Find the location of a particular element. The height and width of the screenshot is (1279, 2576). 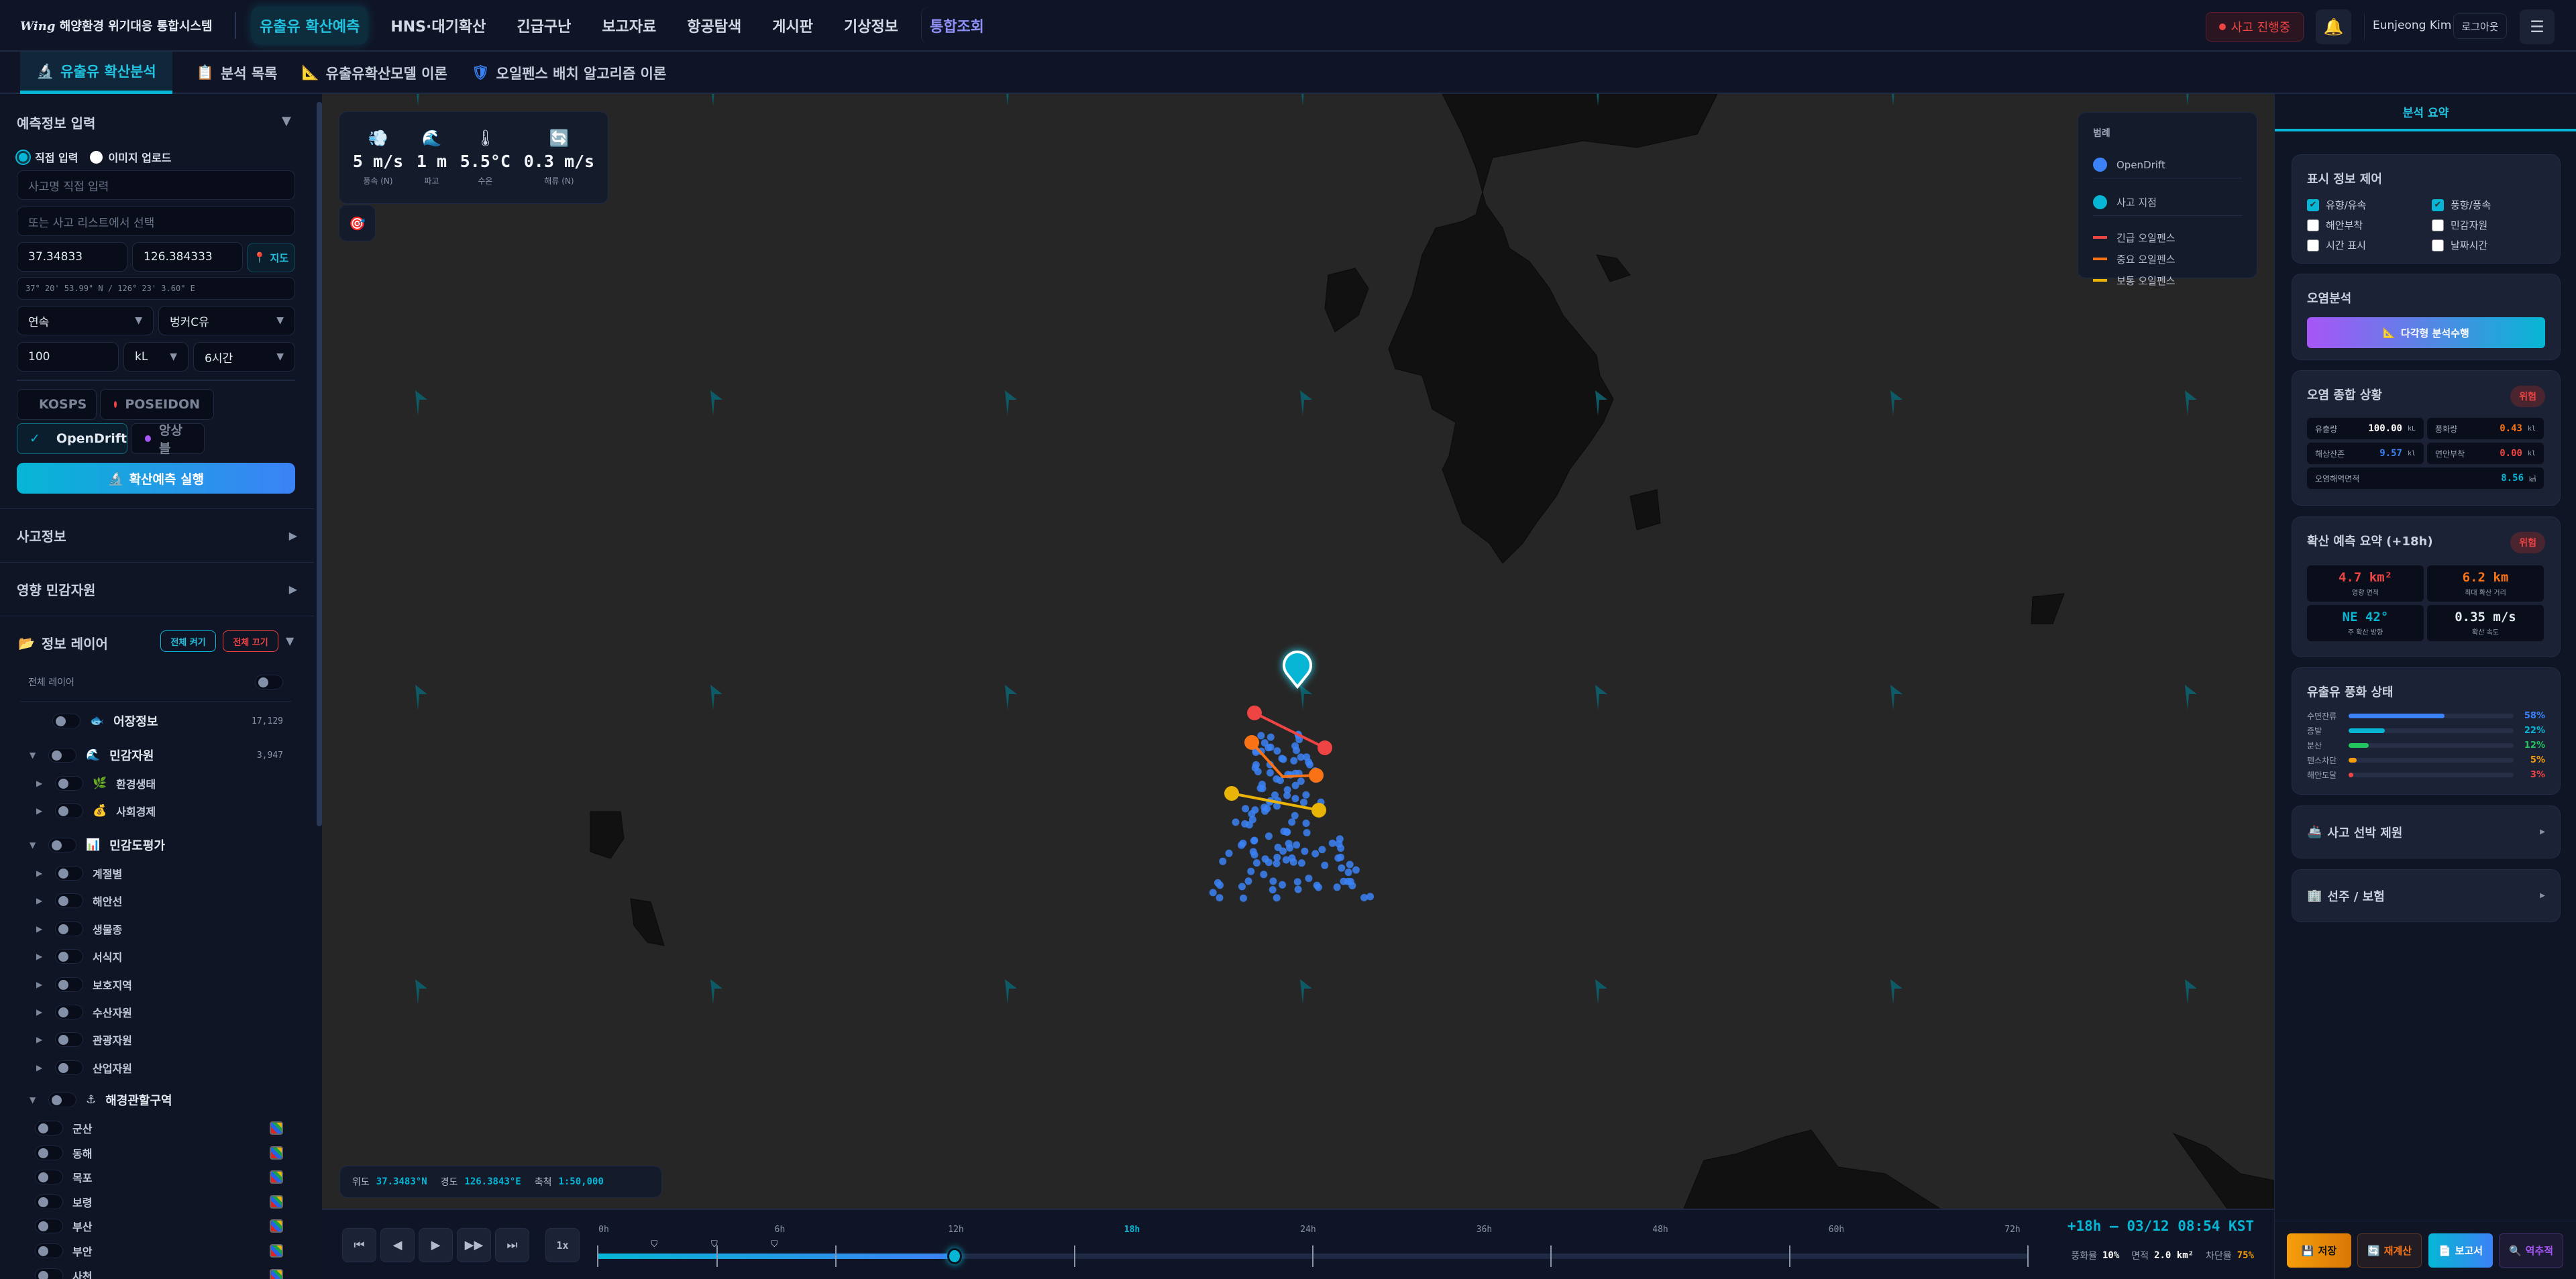

timeline-thumb is located at coordinates (954, 1256).